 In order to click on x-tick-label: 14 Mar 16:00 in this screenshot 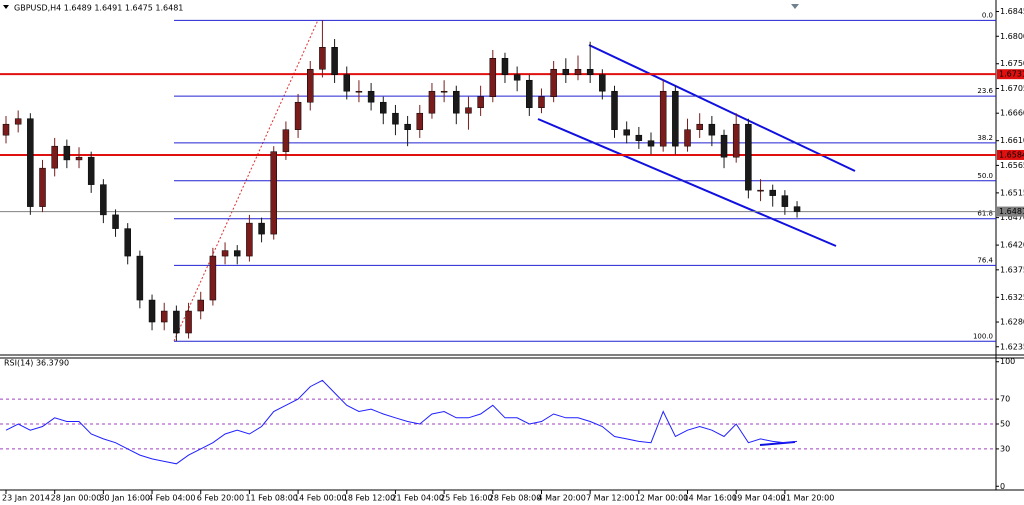, I will do `click(710, 498)`.